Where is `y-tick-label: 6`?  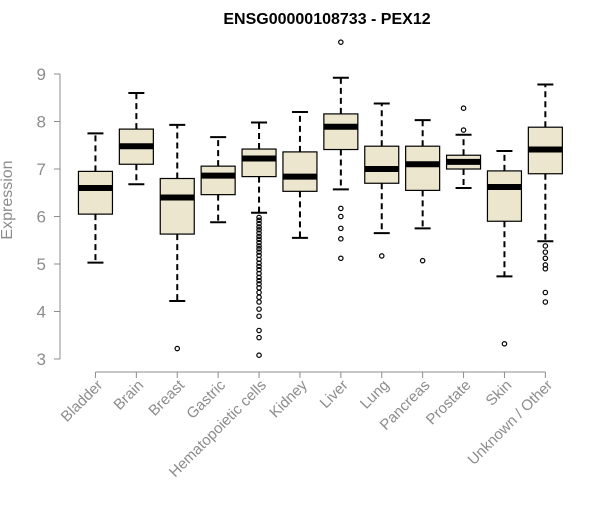 y-tick-label: 6 is located at coordinates (41, 217).